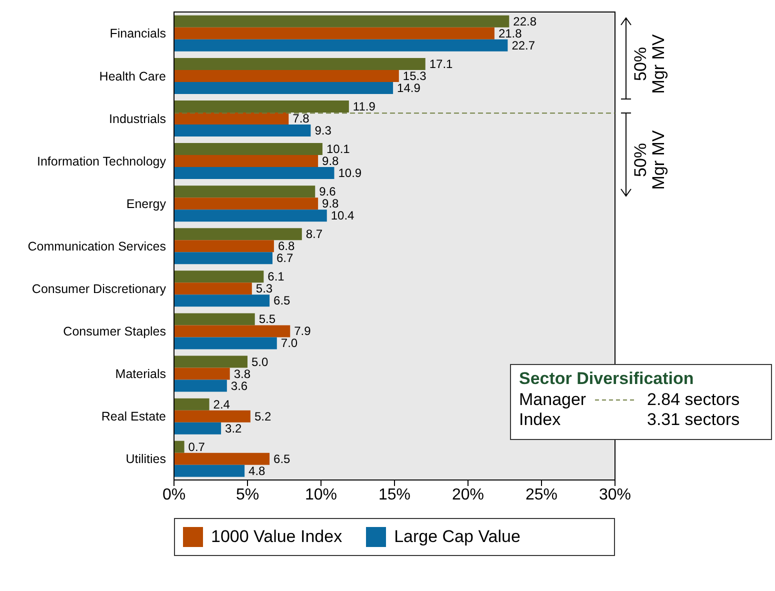 The image size is (775, 591). I want to click on y-tick-label: Communication Services, so click(97, 246).